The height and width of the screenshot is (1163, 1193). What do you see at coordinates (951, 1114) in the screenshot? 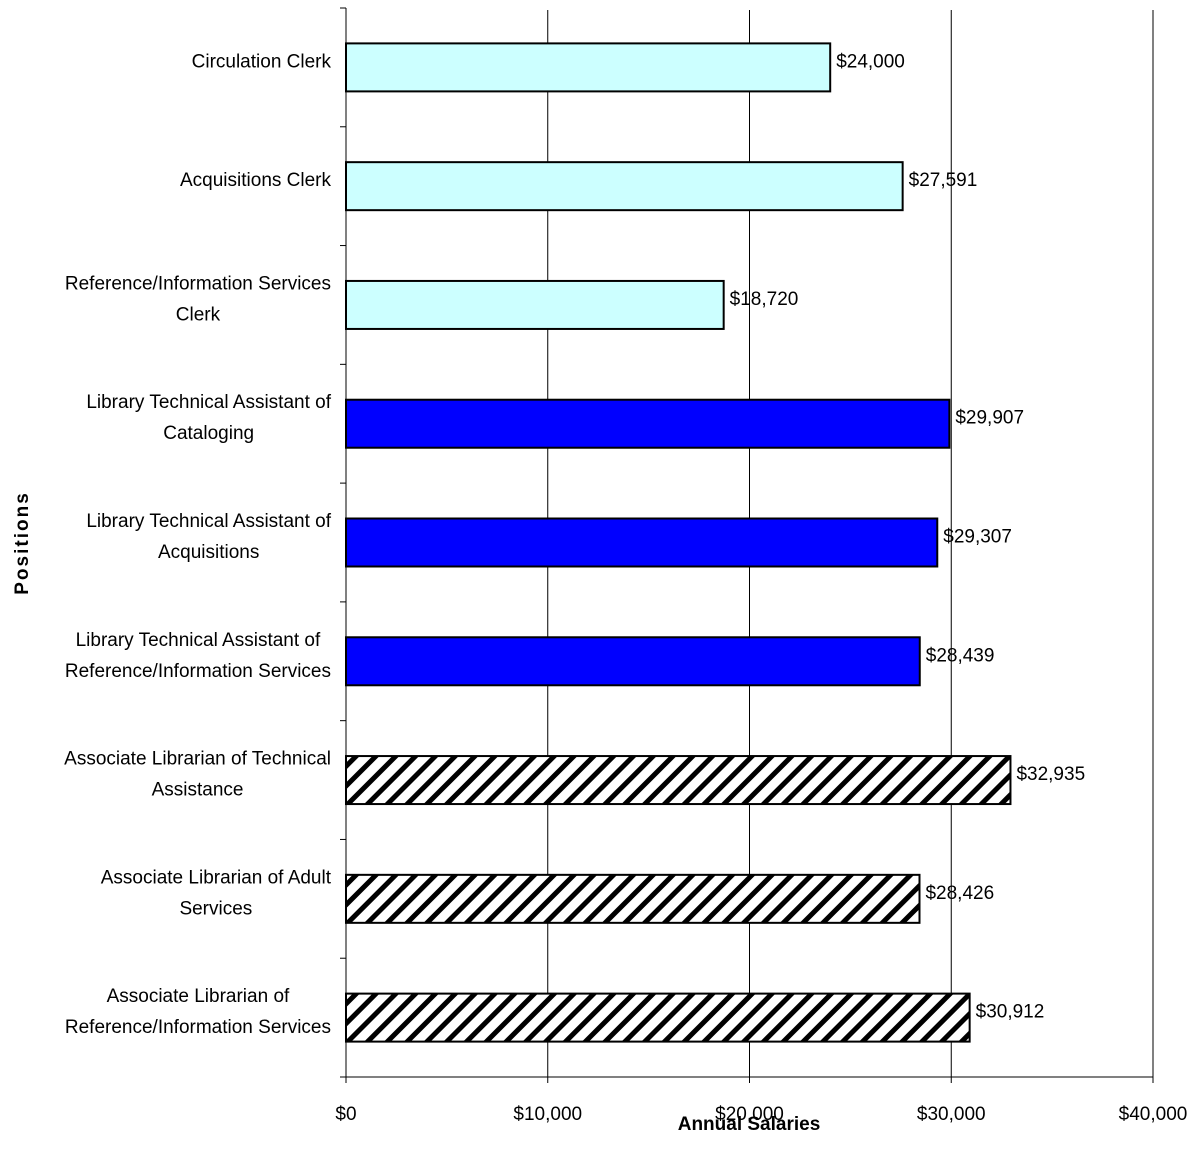
I see `x-tick-label: $30,000` at bounding box center [951, 1114].